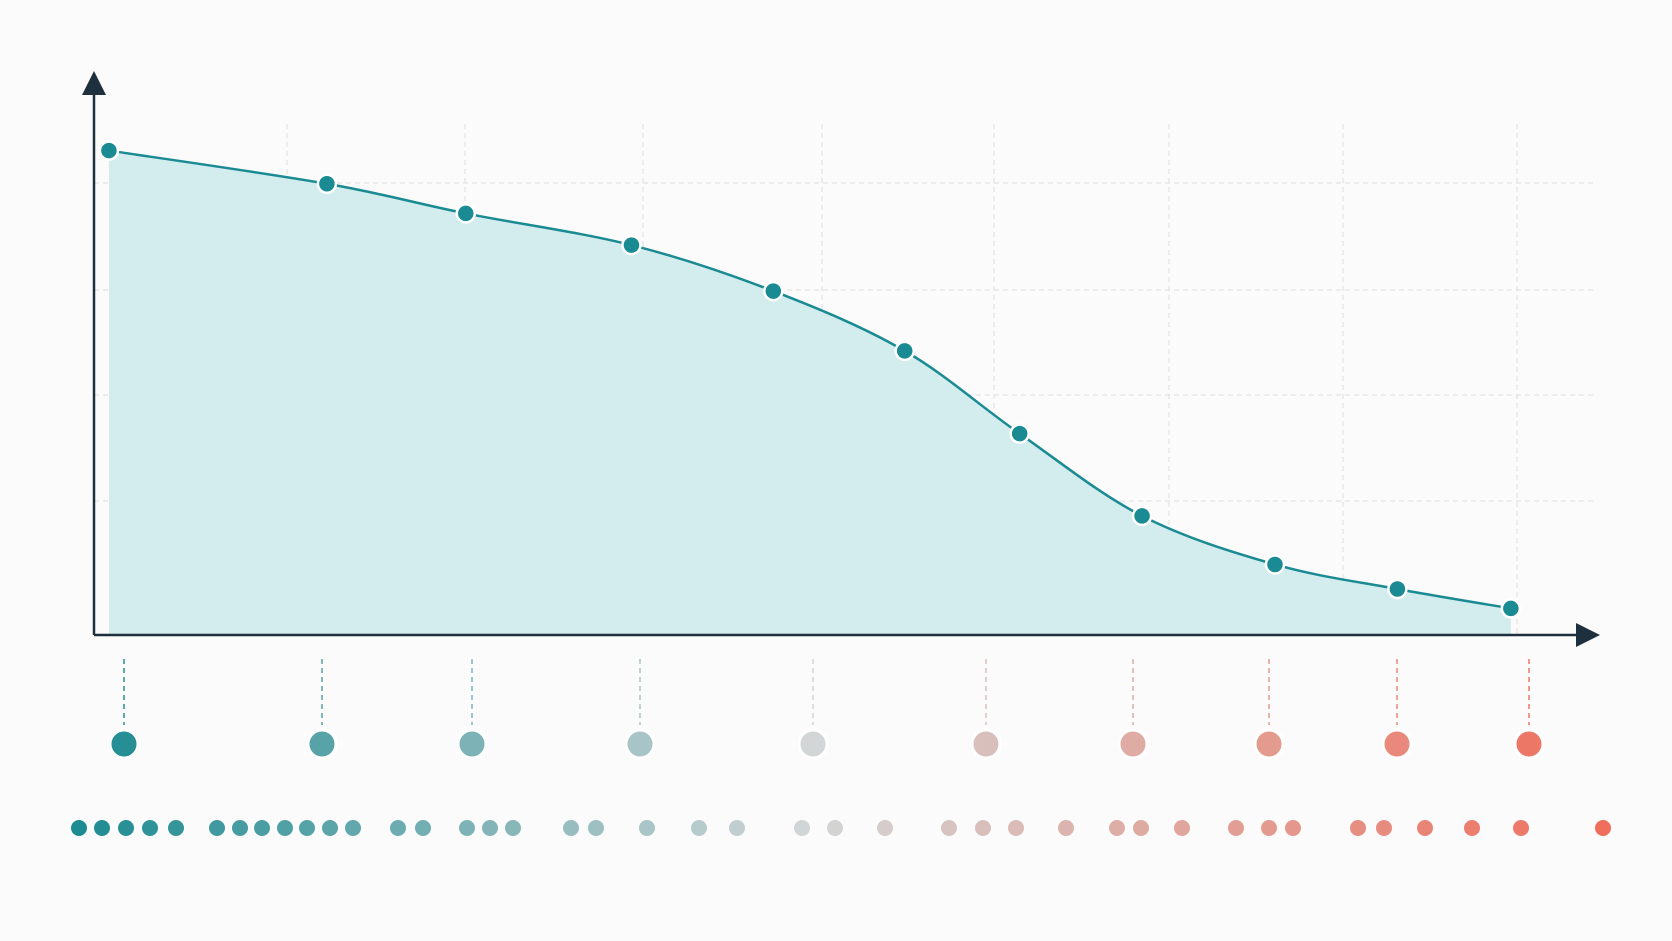 The height and width of the screenshot is (941, 1672). Describe the element at coordinates (94, 83) in the screenshot. I see `y-axis-arrow` at that location.